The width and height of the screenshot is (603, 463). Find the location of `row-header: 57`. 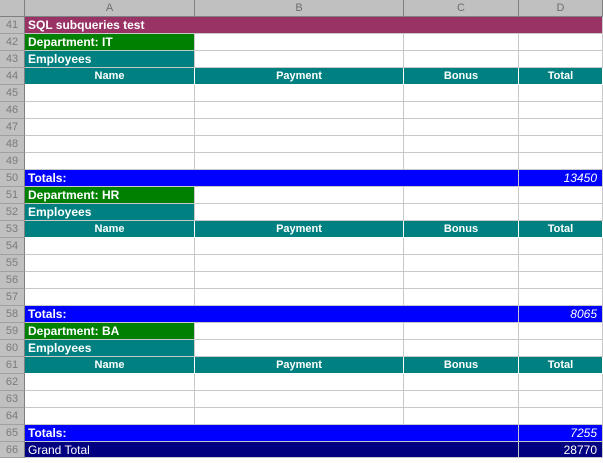

row-header: 57 is located at coordinates (12, 297).